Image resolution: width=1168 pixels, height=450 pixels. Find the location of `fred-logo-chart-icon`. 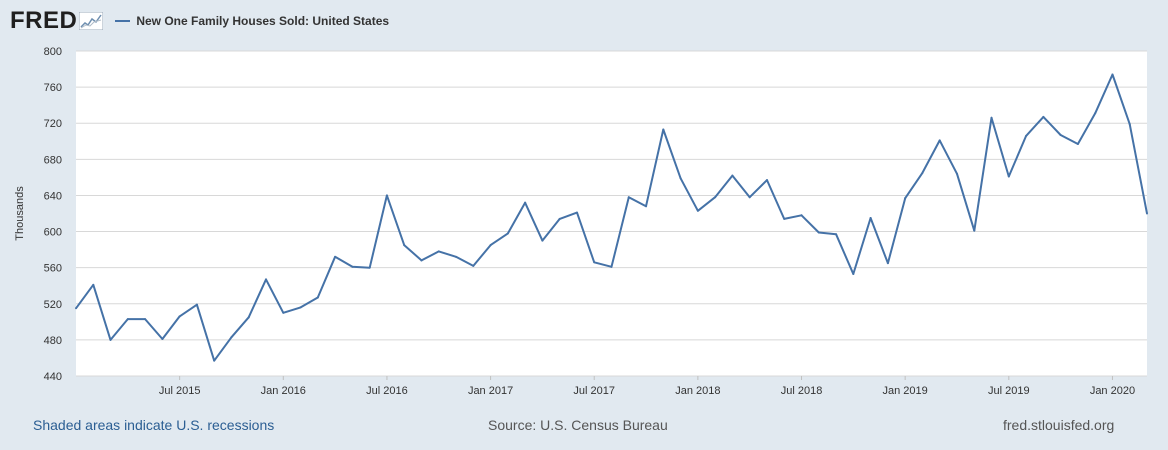

fred-logo-chart-icon is located at coordinates (91, 21).